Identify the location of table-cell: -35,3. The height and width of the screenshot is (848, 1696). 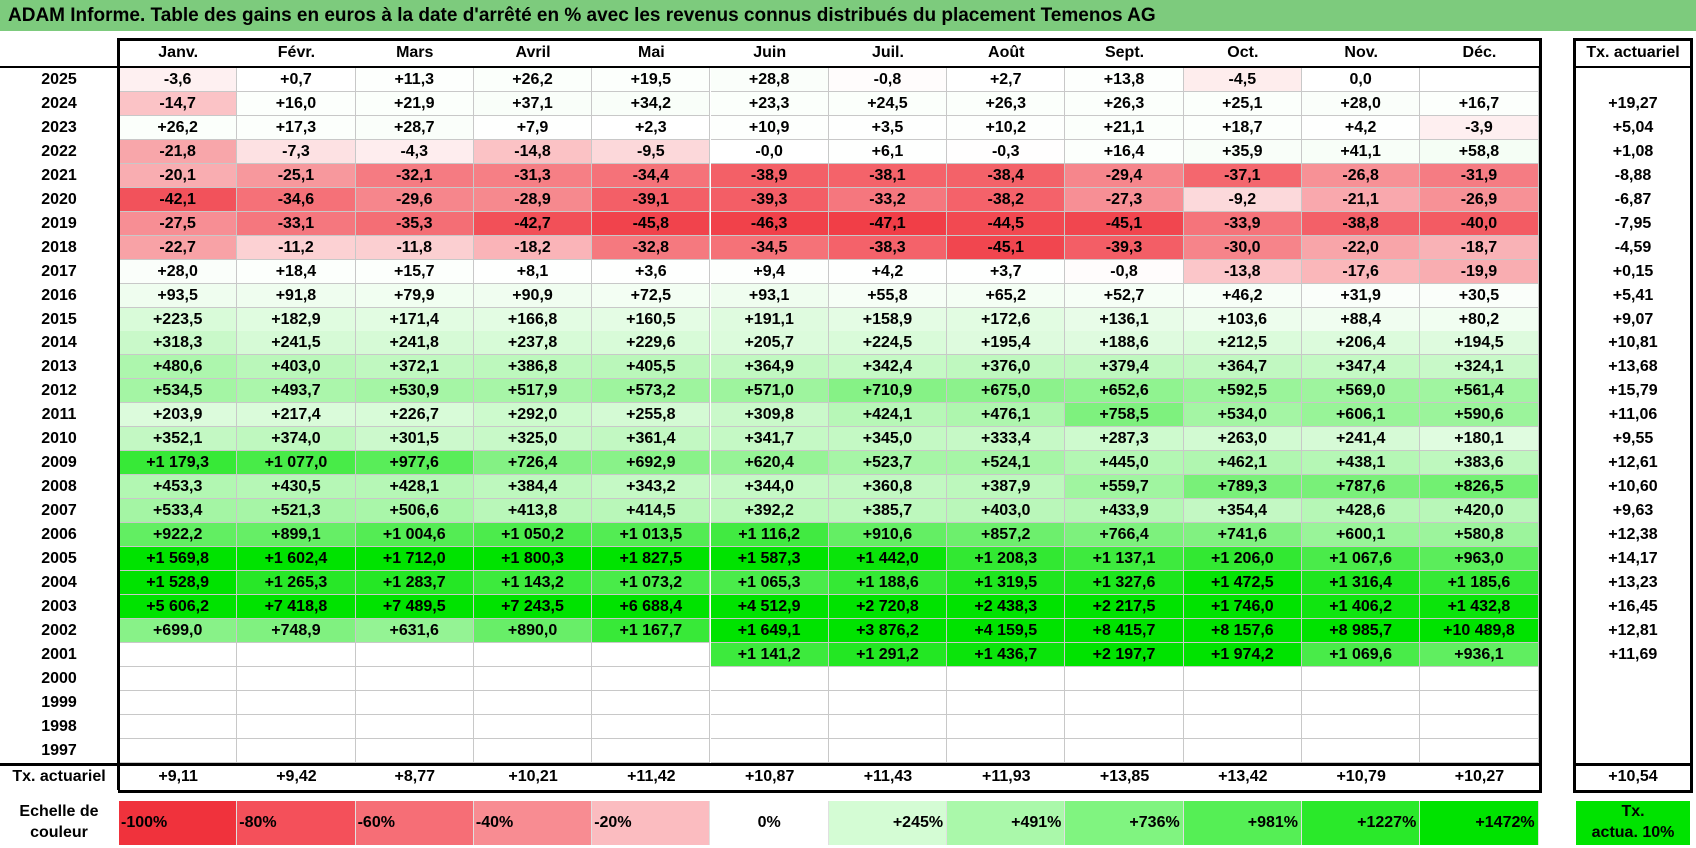
(414, 223).